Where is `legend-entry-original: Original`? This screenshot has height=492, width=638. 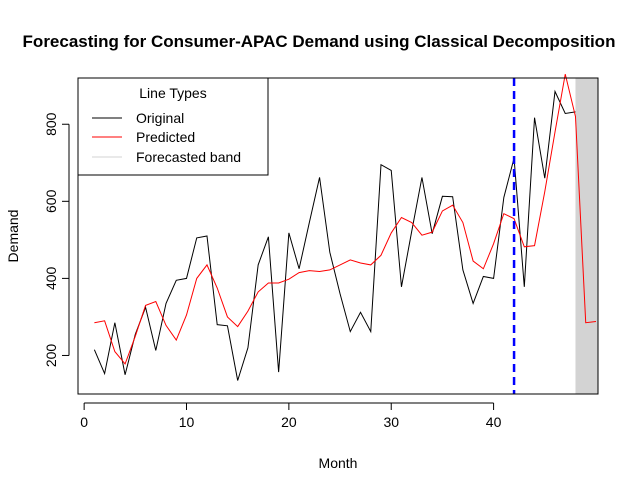
legend-entry-original: Original is located at coordinates (160, 118).